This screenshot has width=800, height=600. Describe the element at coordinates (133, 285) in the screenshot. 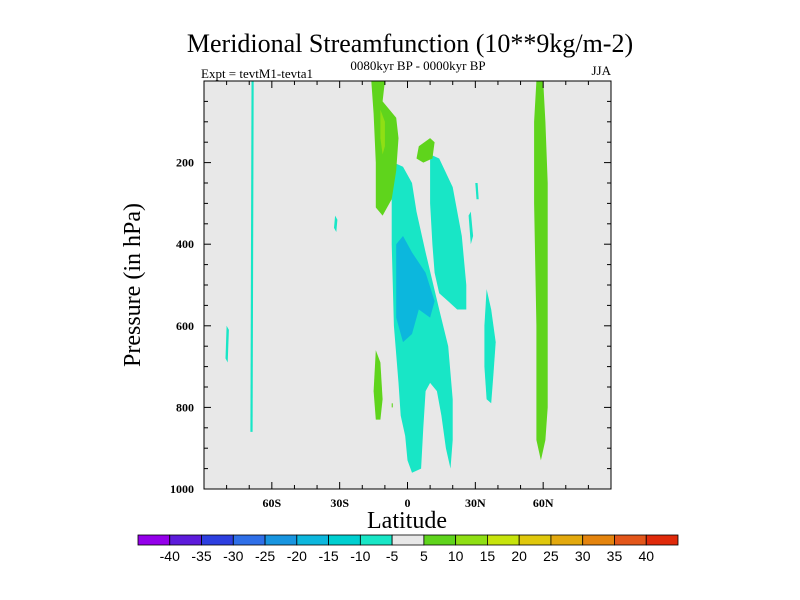

I see `y-axis-label: Pressure (in hPa)` at that location.